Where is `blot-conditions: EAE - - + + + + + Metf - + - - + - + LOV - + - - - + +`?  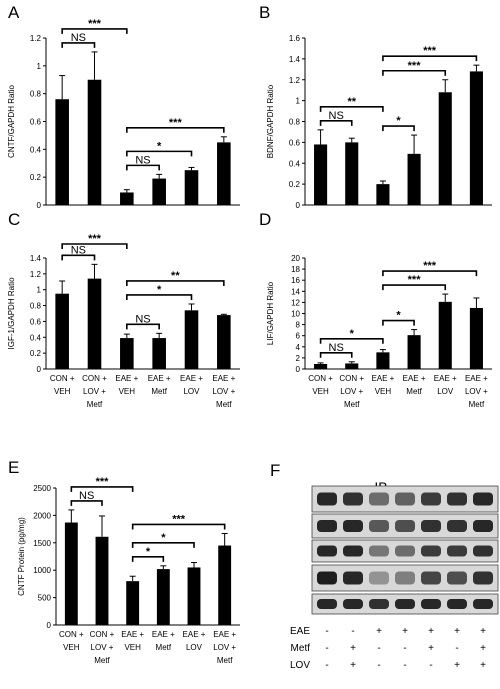
blot-conditions: EAE - - + + + + + Metf - + - - + - + LOV - + - - - + + is located at coordinates (388, 648).